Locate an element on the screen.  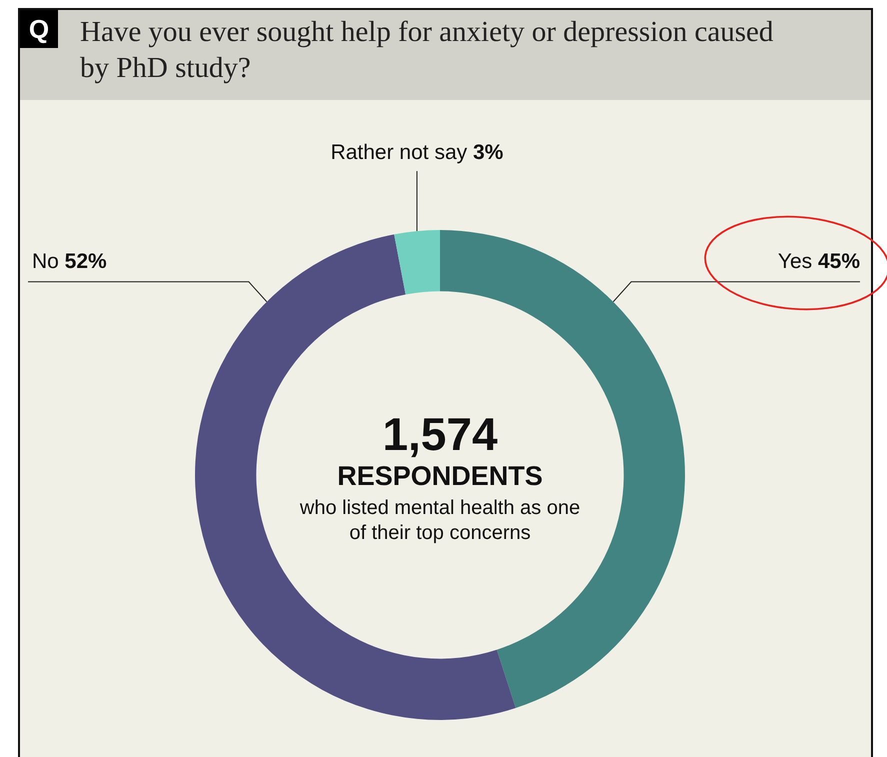
data-label: 52% is located at coordinates (86, 261).